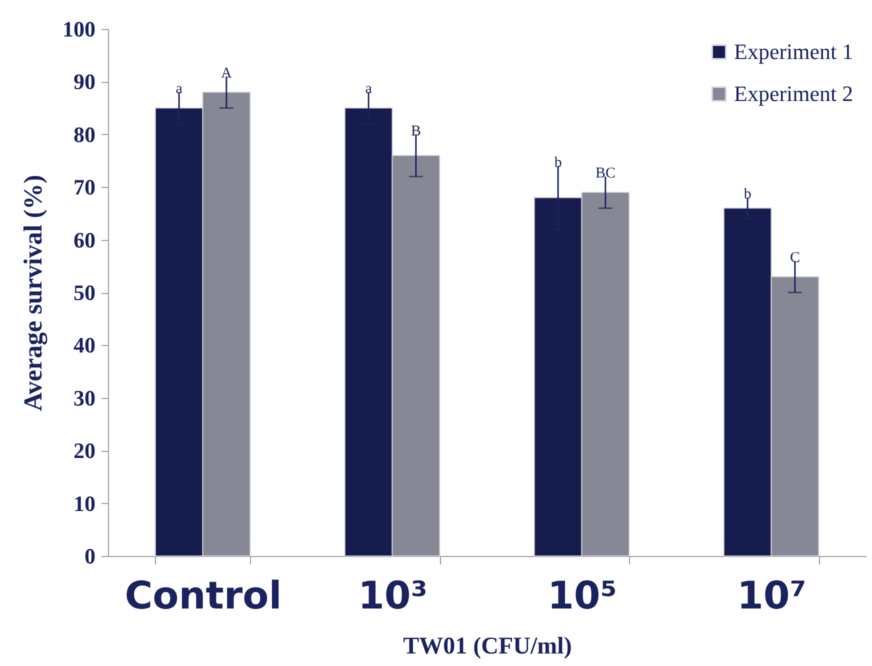  What do you see at coordinates (794, 51) in the screenshot?
I see `legend-label: Experiment 1` at bounding box center [794, 51].